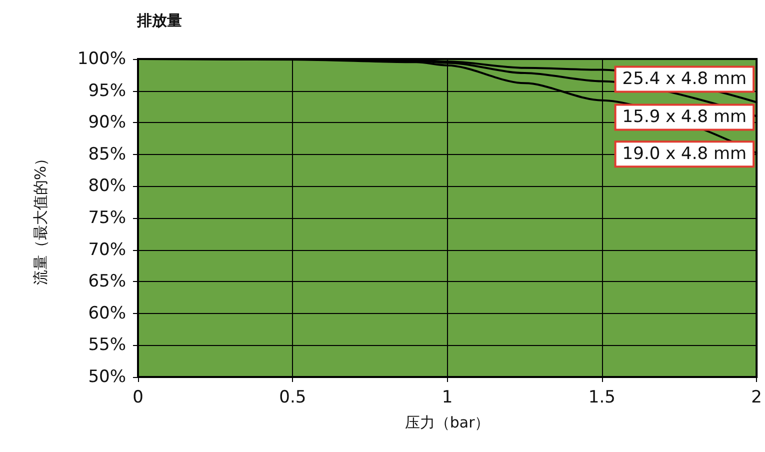  I want to click on chart-title: 排放量, so click(159, 21).